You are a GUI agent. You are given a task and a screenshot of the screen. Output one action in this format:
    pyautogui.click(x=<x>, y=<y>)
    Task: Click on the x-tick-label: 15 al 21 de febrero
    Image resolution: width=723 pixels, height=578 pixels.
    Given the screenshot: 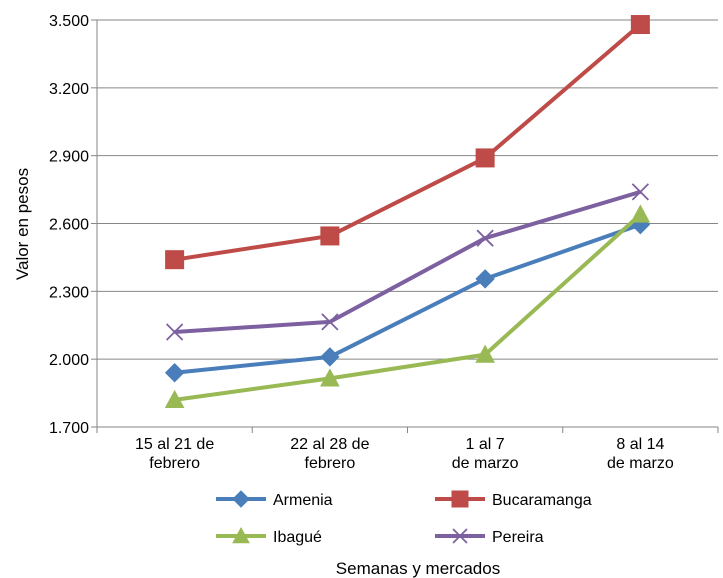 What is the action you would take?
    pyautogui.click(x=174, y=454)
    